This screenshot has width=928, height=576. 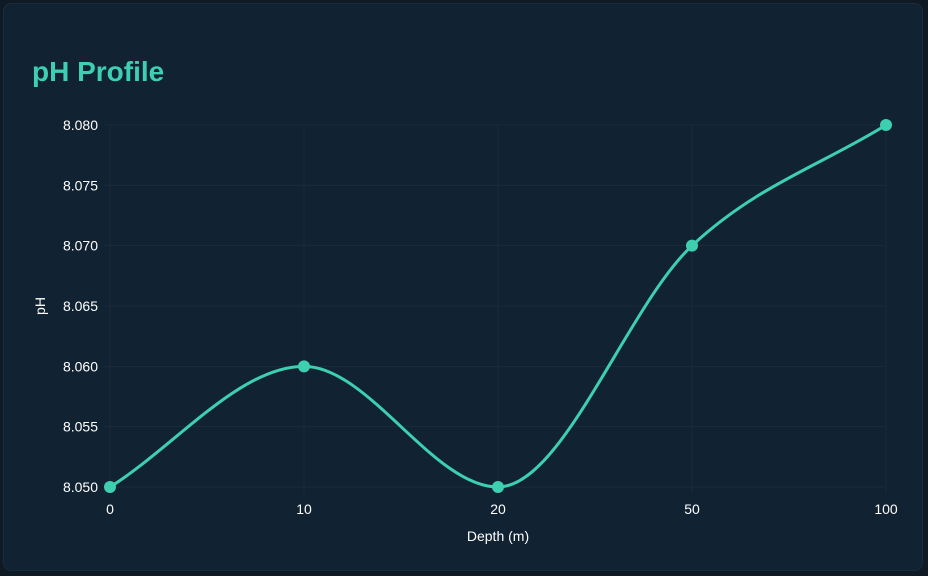 I want to click on x-tick-label: 20, so click(x=498, y=509).